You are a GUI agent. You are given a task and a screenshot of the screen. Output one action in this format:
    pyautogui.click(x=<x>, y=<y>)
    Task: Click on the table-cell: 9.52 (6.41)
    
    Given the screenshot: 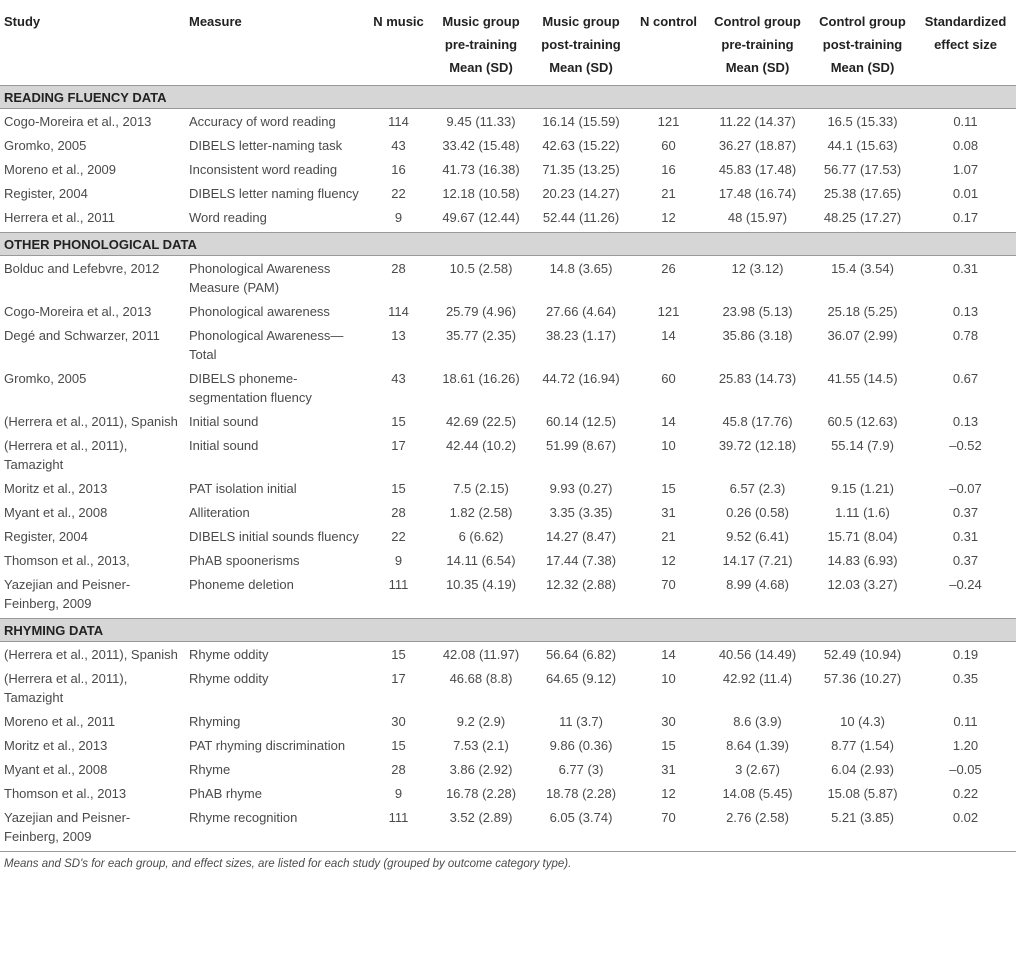 What is the action you would take?
    pyautogui.click(x=757, y=536)
    